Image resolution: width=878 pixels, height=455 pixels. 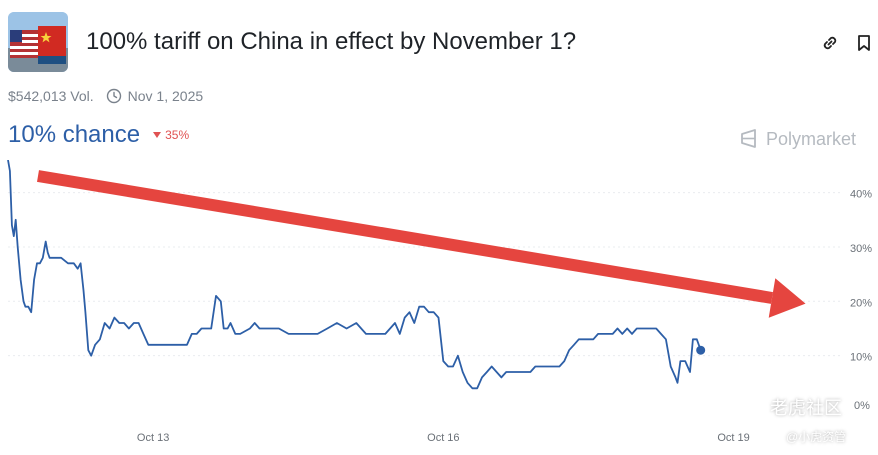 What do you see at coordinates (165, 96) in the screenshot?
I see `end-date-text: Nov 1, 2025` at bounding box center [165, 96].